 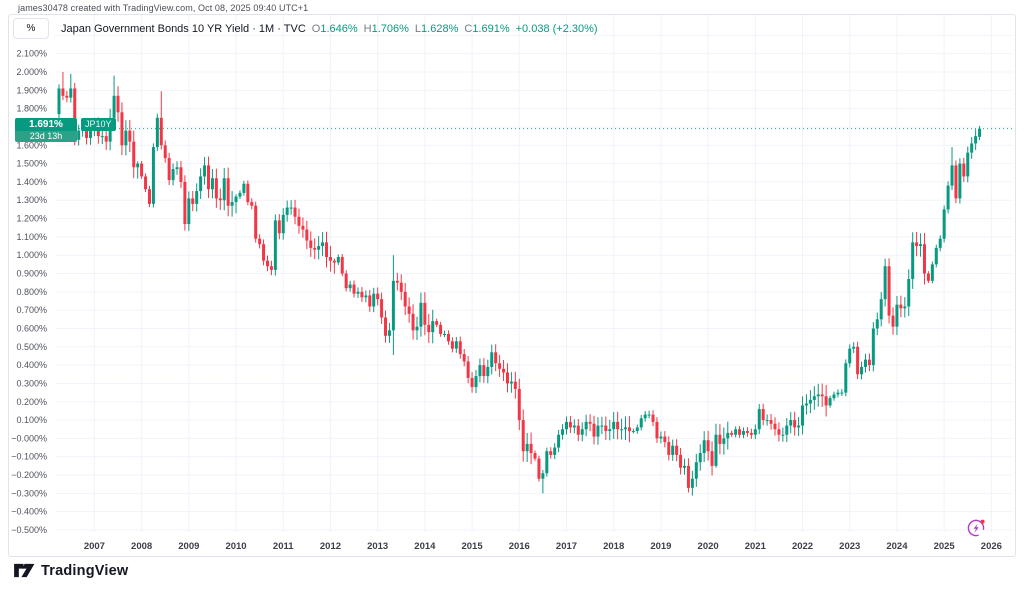 What do you see at coordinates (377, 546) in the screenshot?
I see `svg-text: 2013` at bounding box center [377, 546].